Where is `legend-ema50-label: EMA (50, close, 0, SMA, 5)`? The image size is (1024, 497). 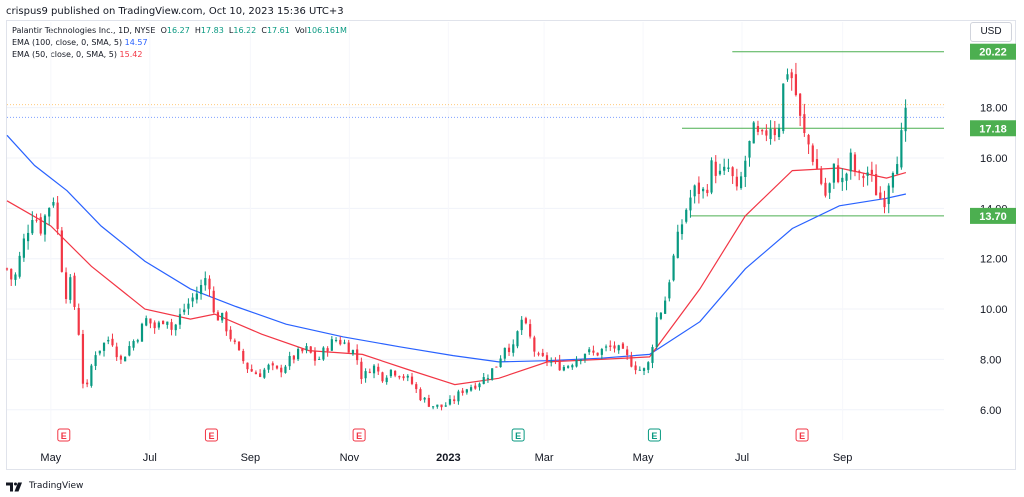
legend-ema50-label: EMA (50, close, 0, SMA, 5) is located at coordinates (64, 54).